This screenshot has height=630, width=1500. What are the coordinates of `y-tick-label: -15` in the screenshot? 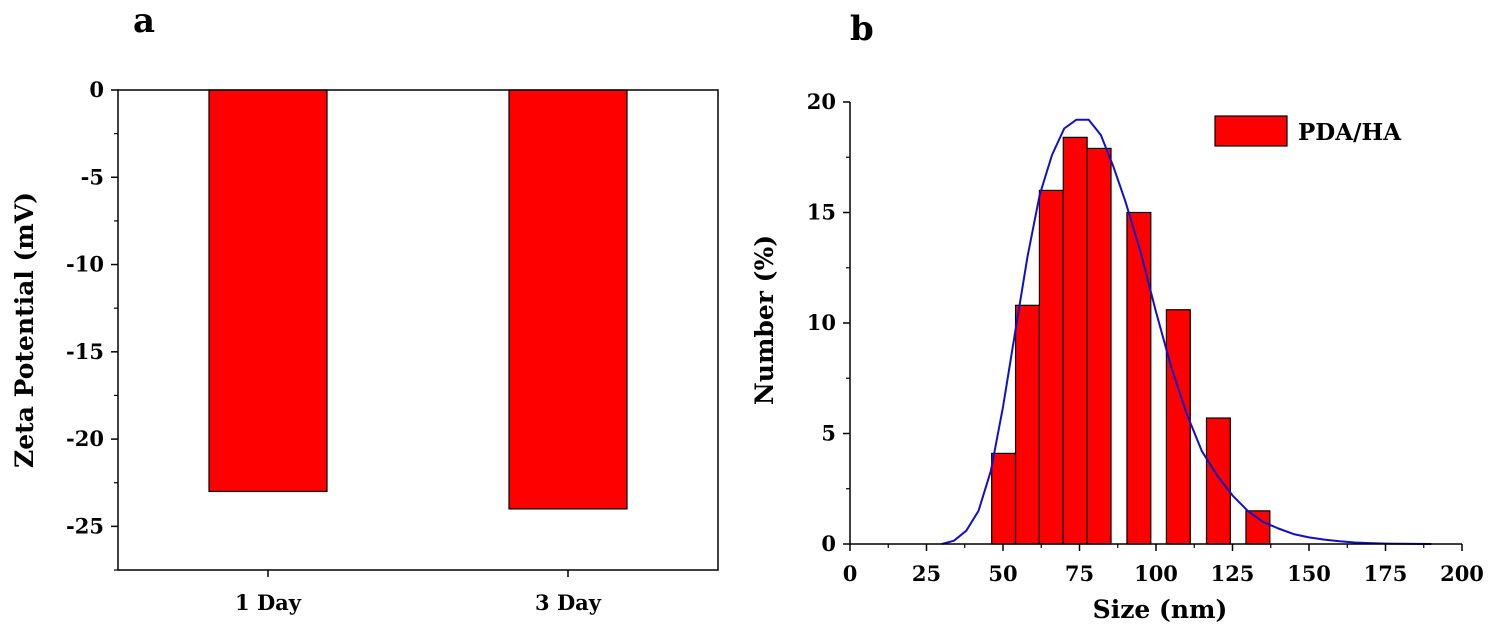 It's located at (85, 351).